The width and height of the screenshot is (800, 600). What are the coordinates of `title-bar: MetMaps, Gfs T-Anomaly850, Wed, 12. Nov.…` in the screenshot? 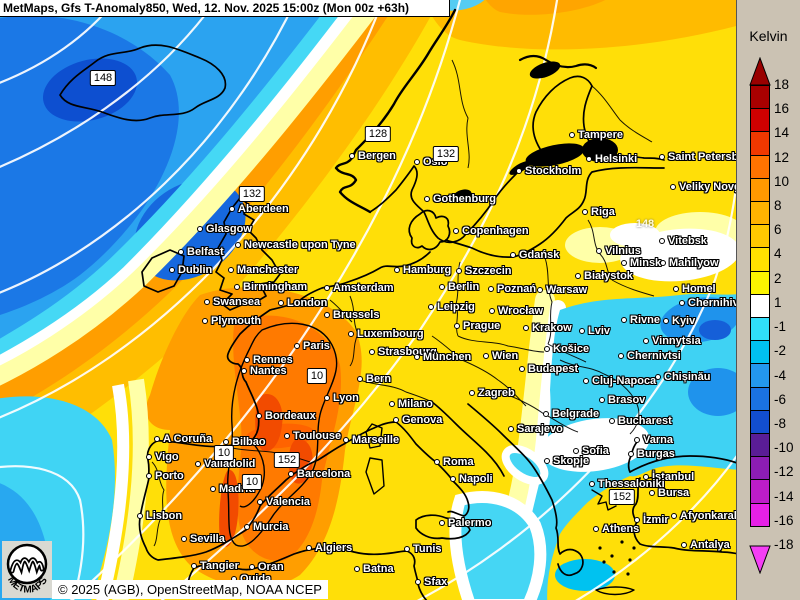 It's located at (225, 8).